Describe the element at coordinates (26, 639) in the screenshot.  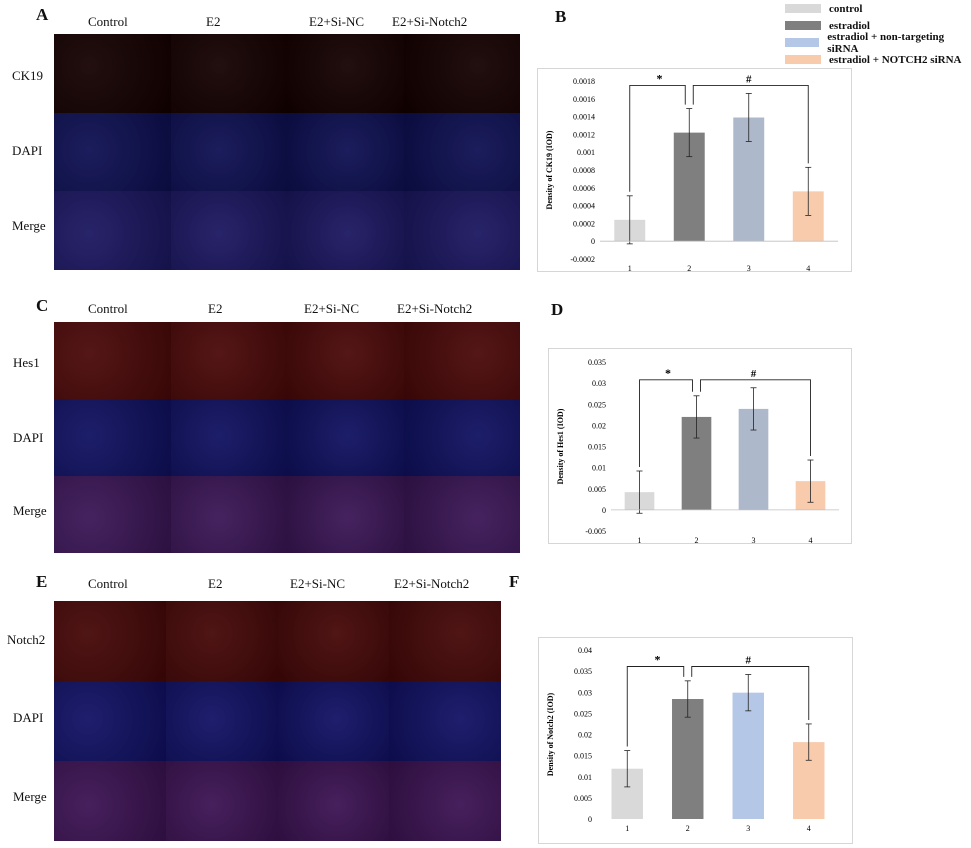
I see `row-label-notch2: Notch2` at that location.